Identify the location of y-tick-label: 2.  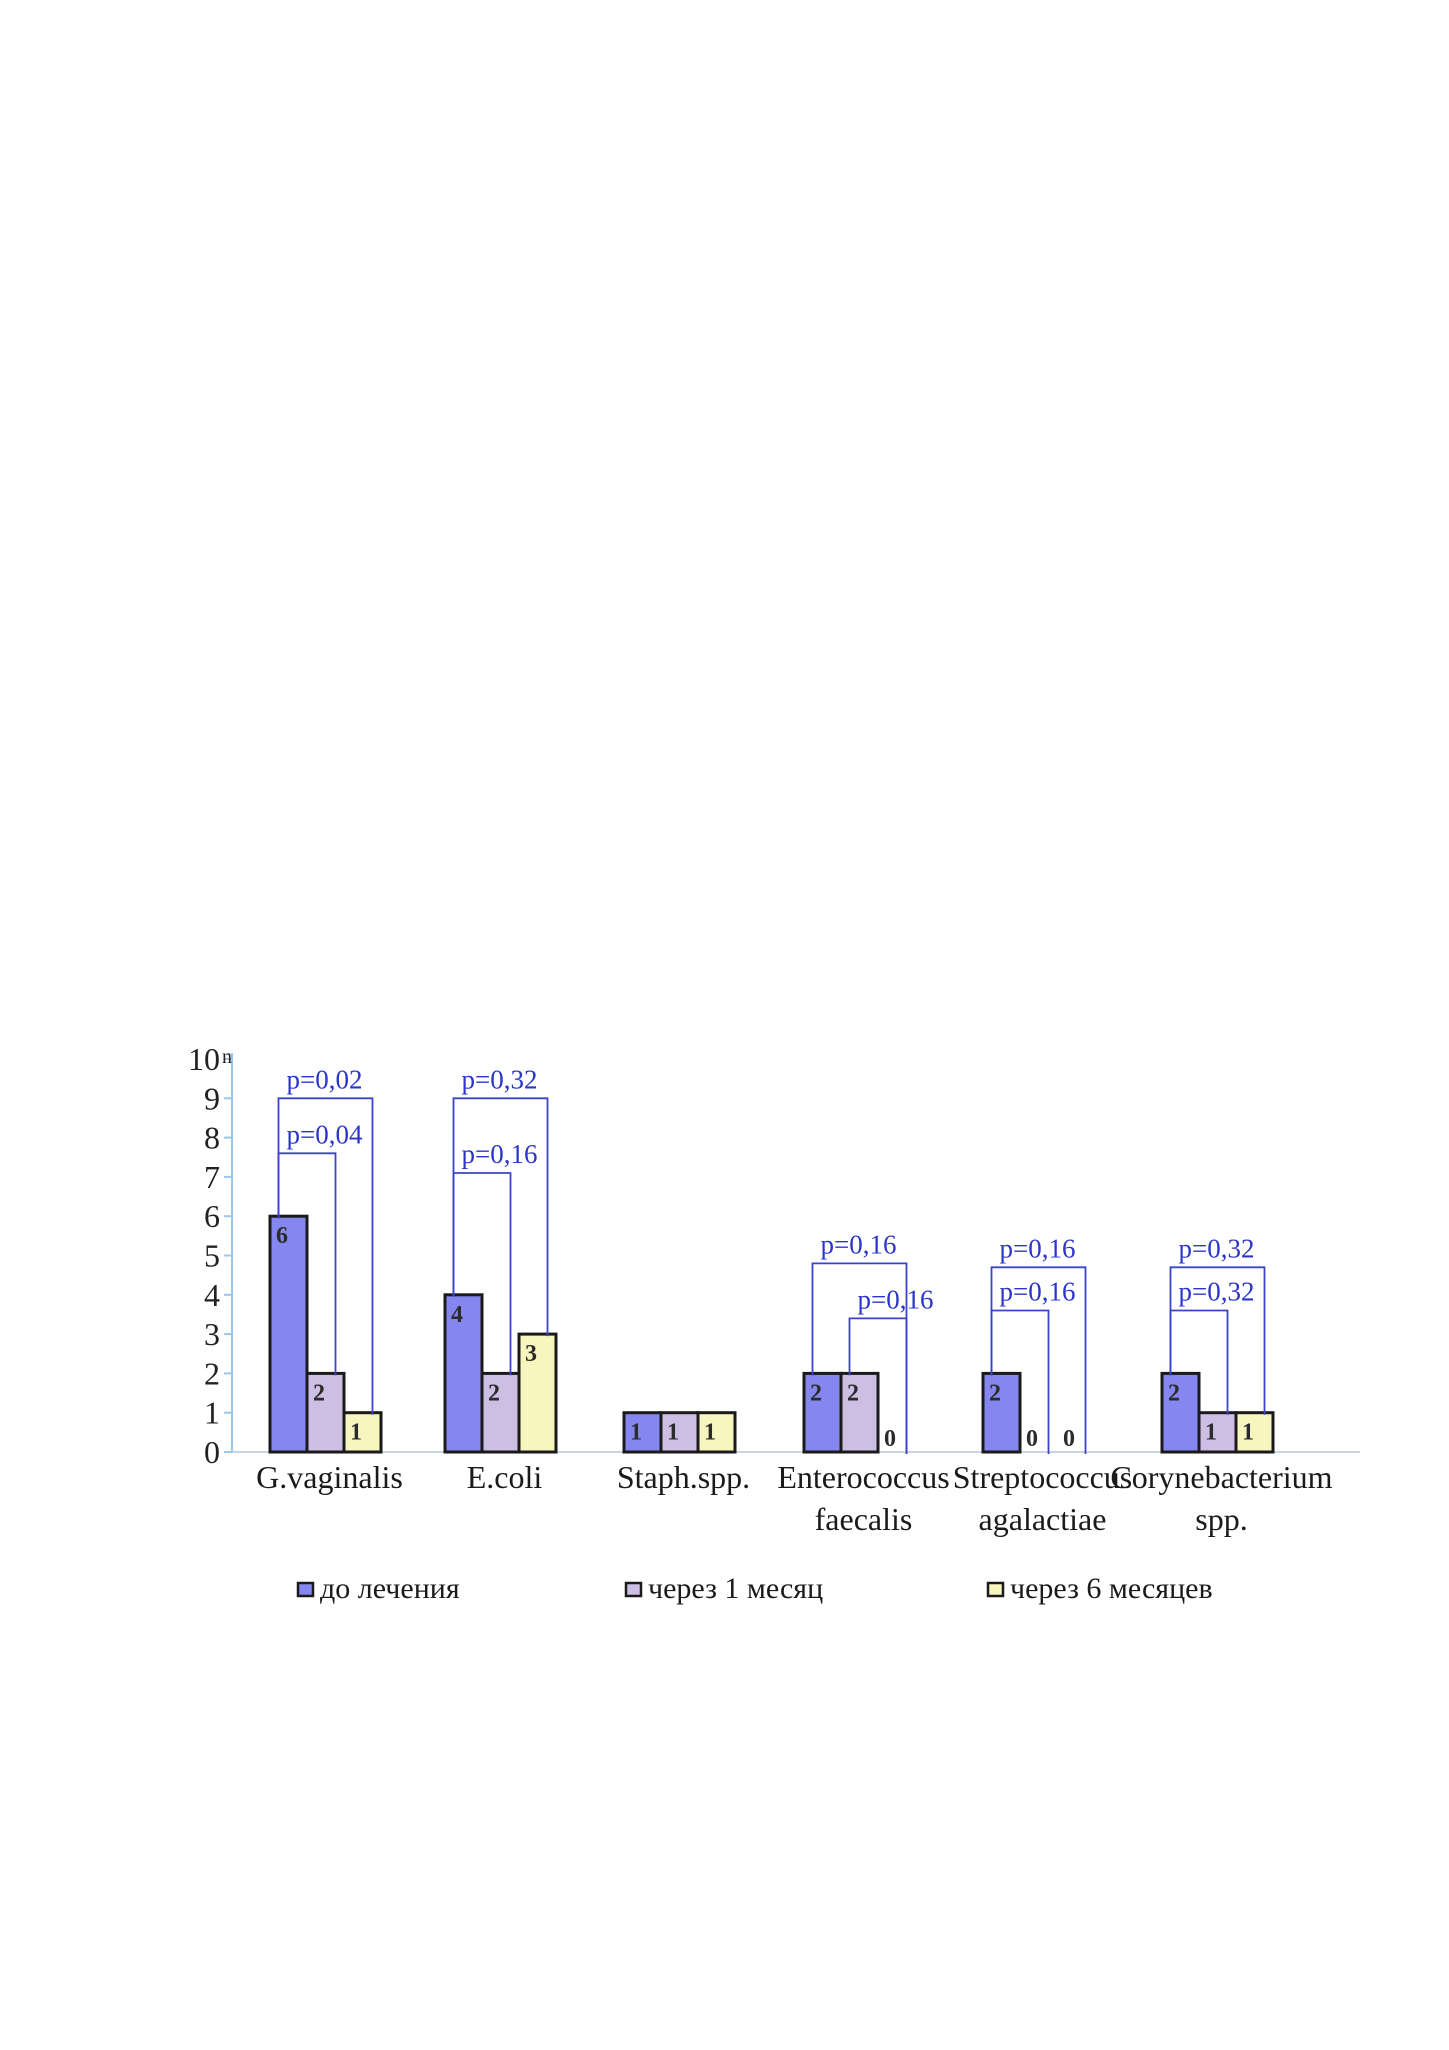
(212, 1373).